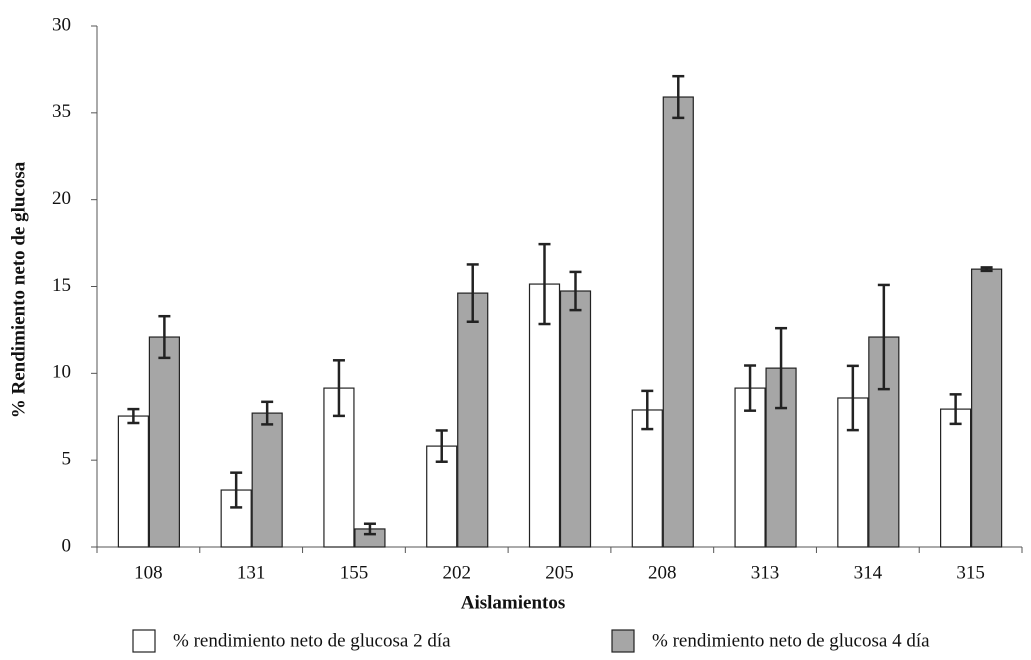  Describe the element at coordinates (67, 459) in the screenshot. I see `y-tick-label: 5` at that location.